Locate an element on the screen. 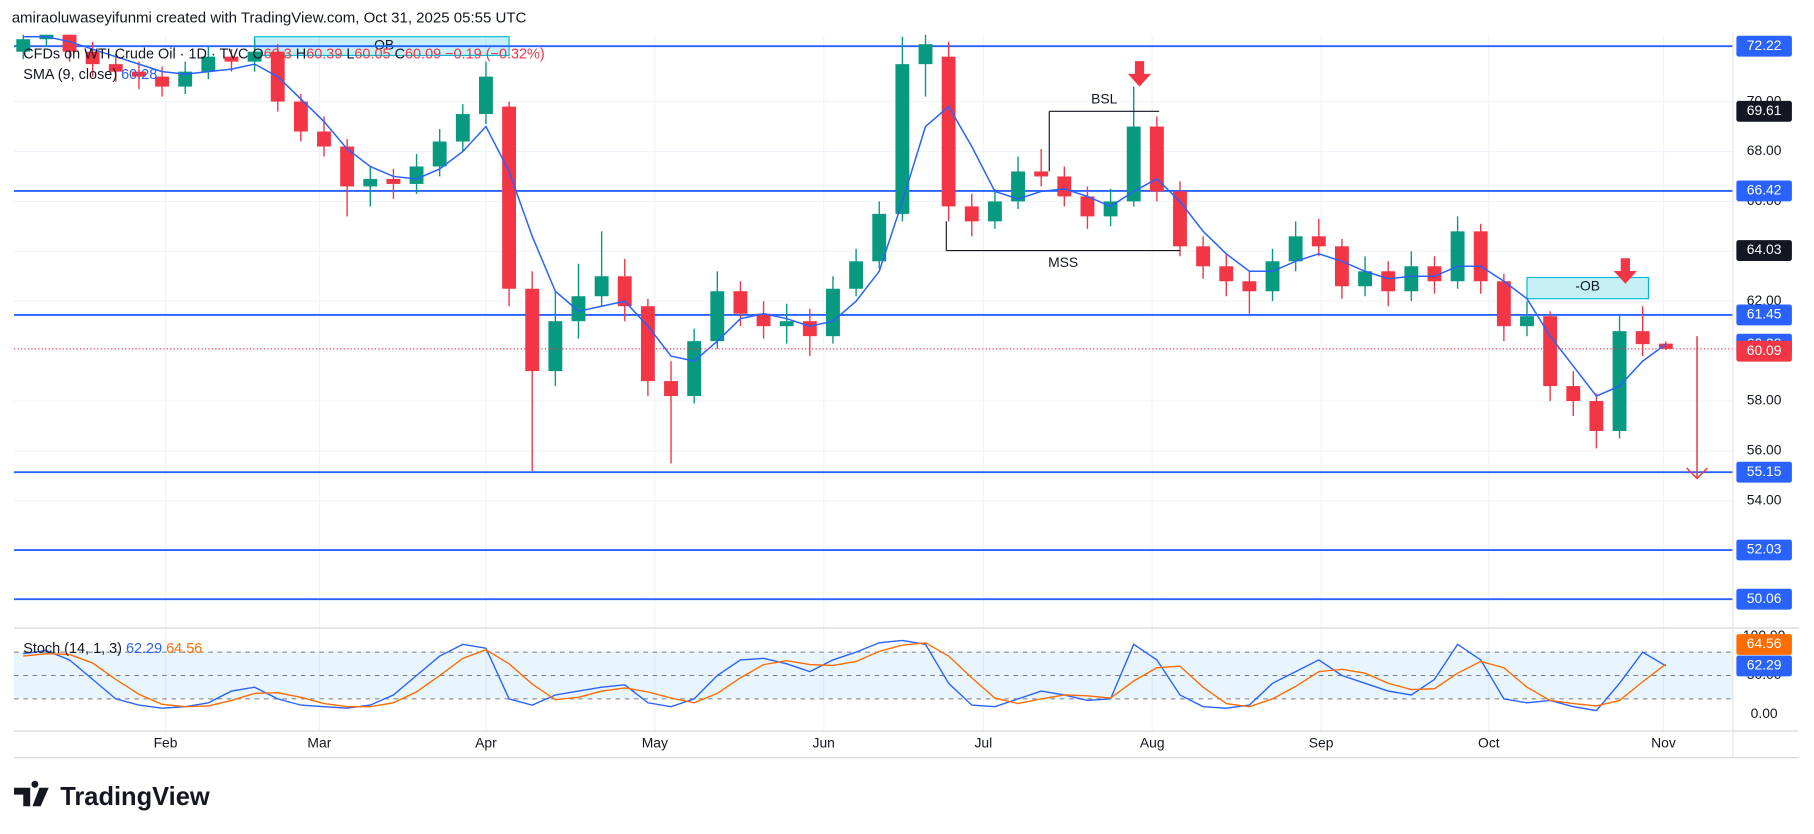  level-label: 52.03 is located at coordinates (1764, 549).